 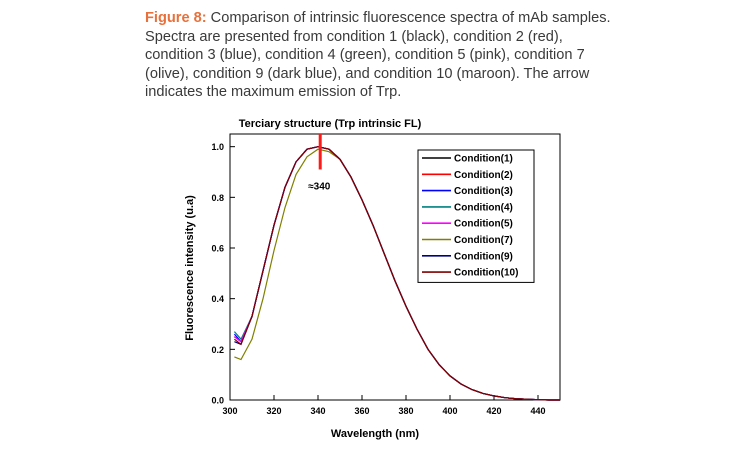 I want to click on x-tick-label: 300, so click(x=229, y=411).